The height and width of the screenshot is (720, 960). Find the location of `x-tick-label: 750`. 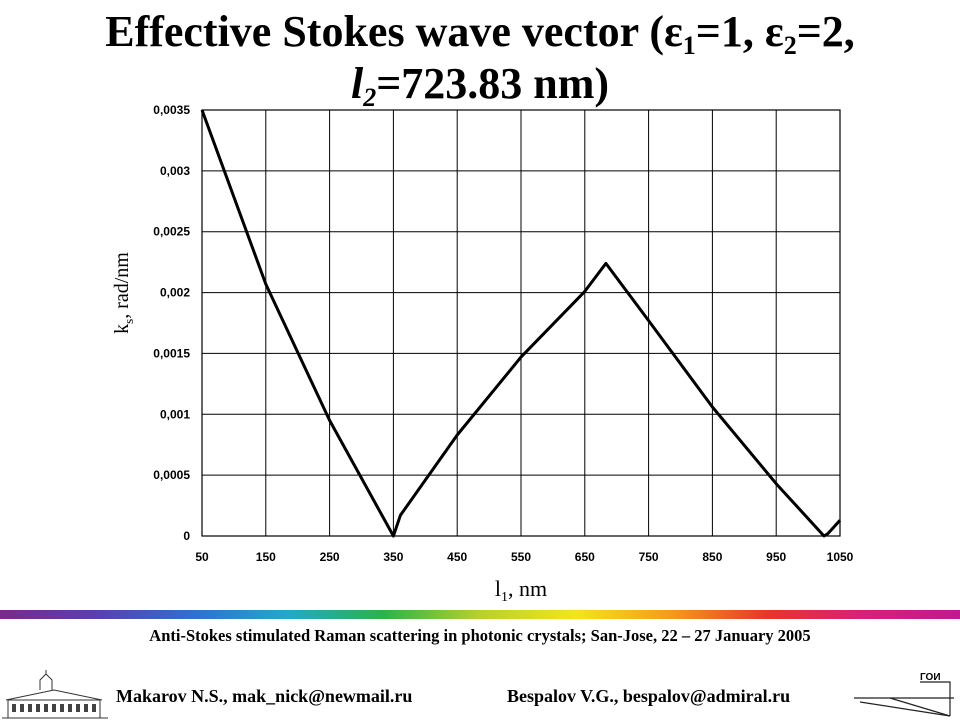

x-tick-label: 750 is located at coordinates (649, 557).